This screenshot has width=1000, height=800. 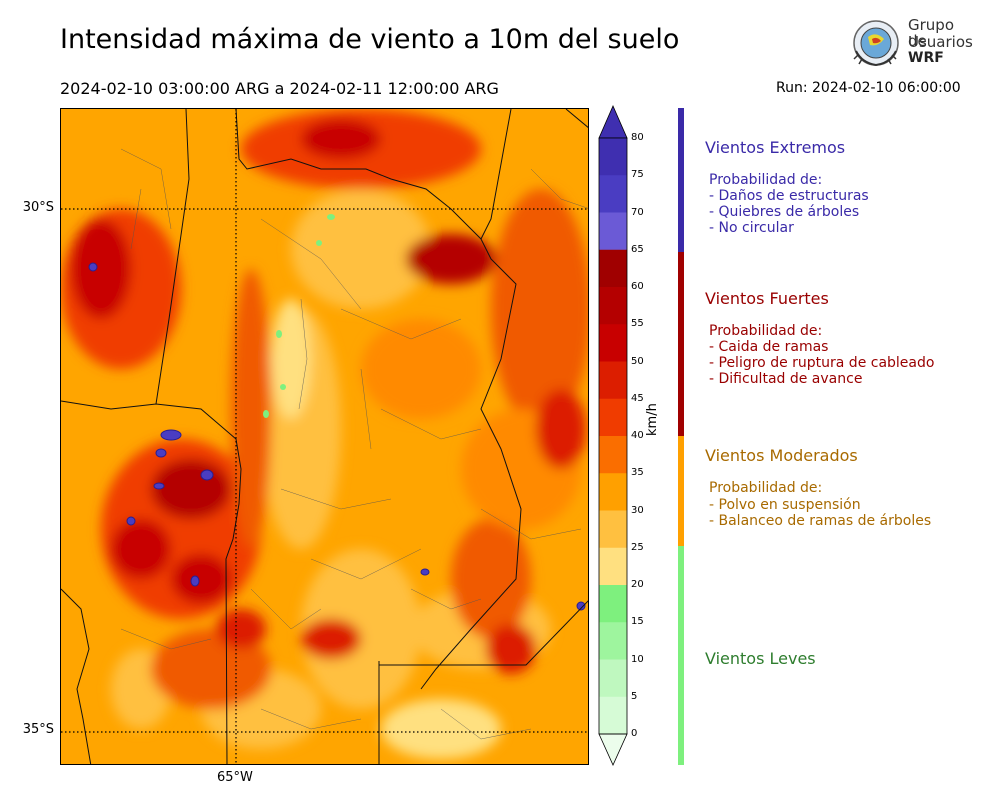 What do you see at coordinates (637, 473) in the screenshot?
I see `colorbar-tick-label: 35` at bounding box center [637, 473].